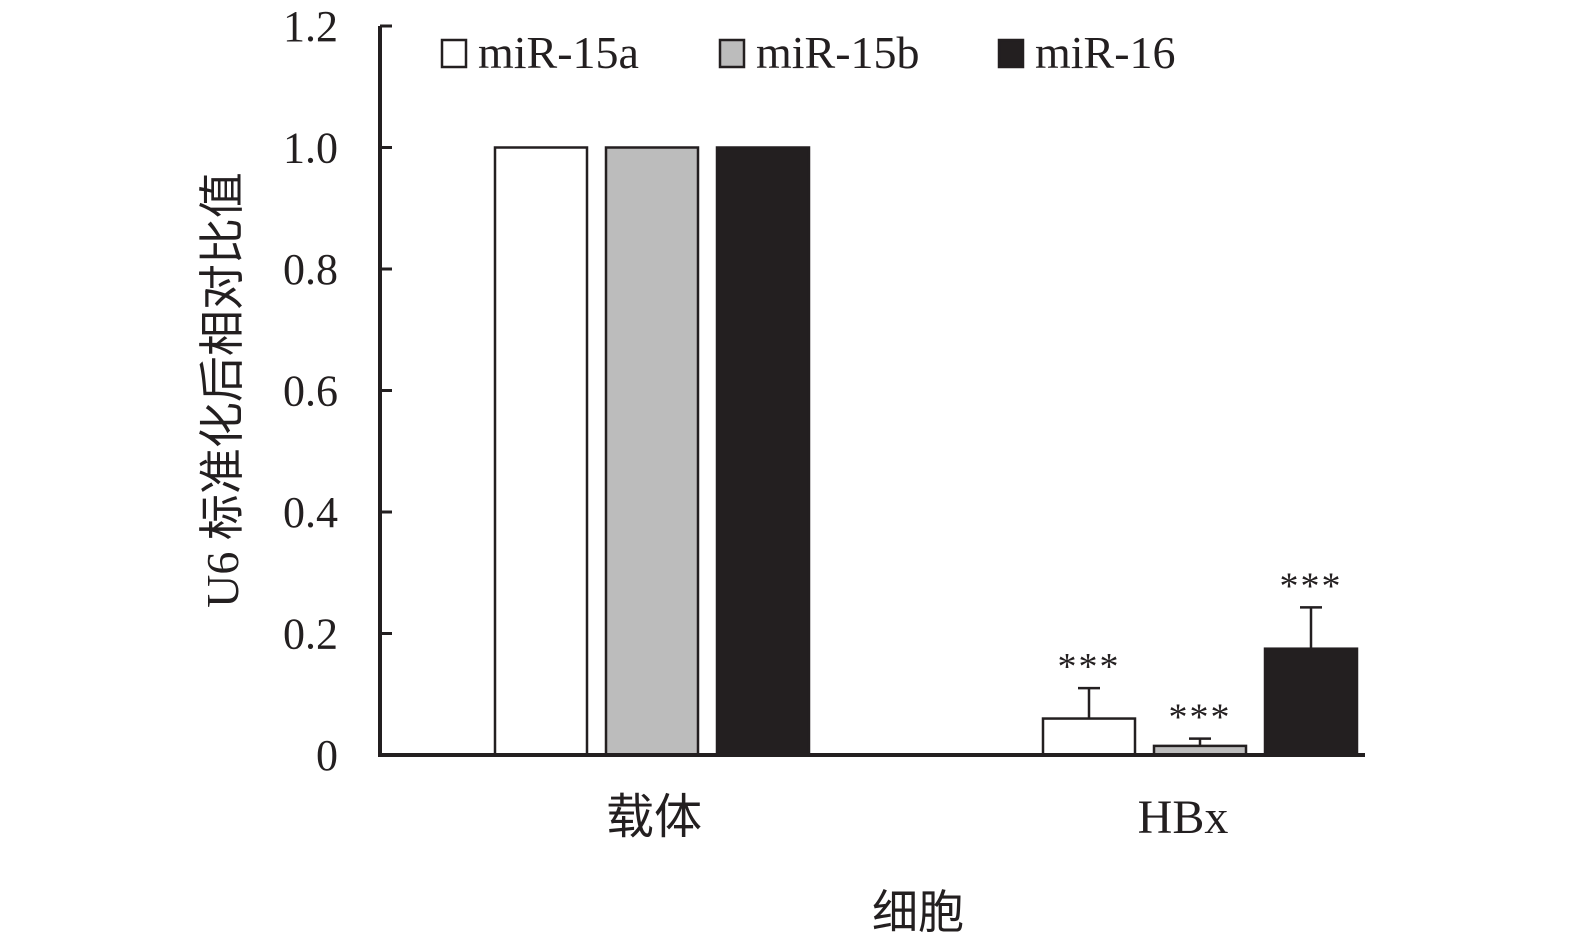 This screenshot has height=947, width=1575. What do you see at coordinates (310, 634) in the screenshot?
I see `y-tick-label: 0.2` at bounding box center [310, 634].